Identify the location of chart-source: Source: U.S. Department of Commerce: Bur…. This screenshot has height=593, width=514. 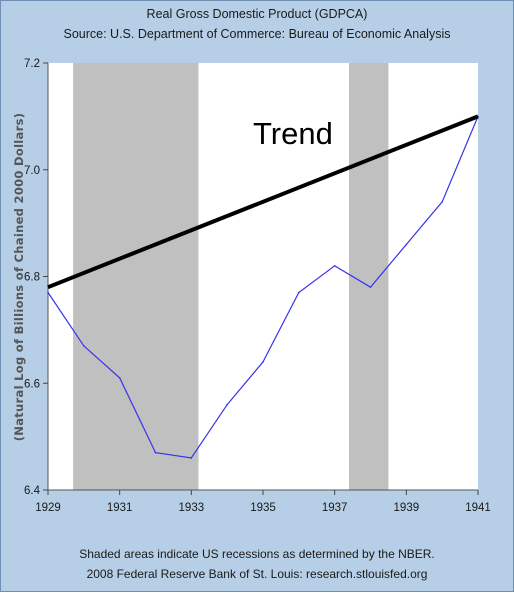
(257, 34).